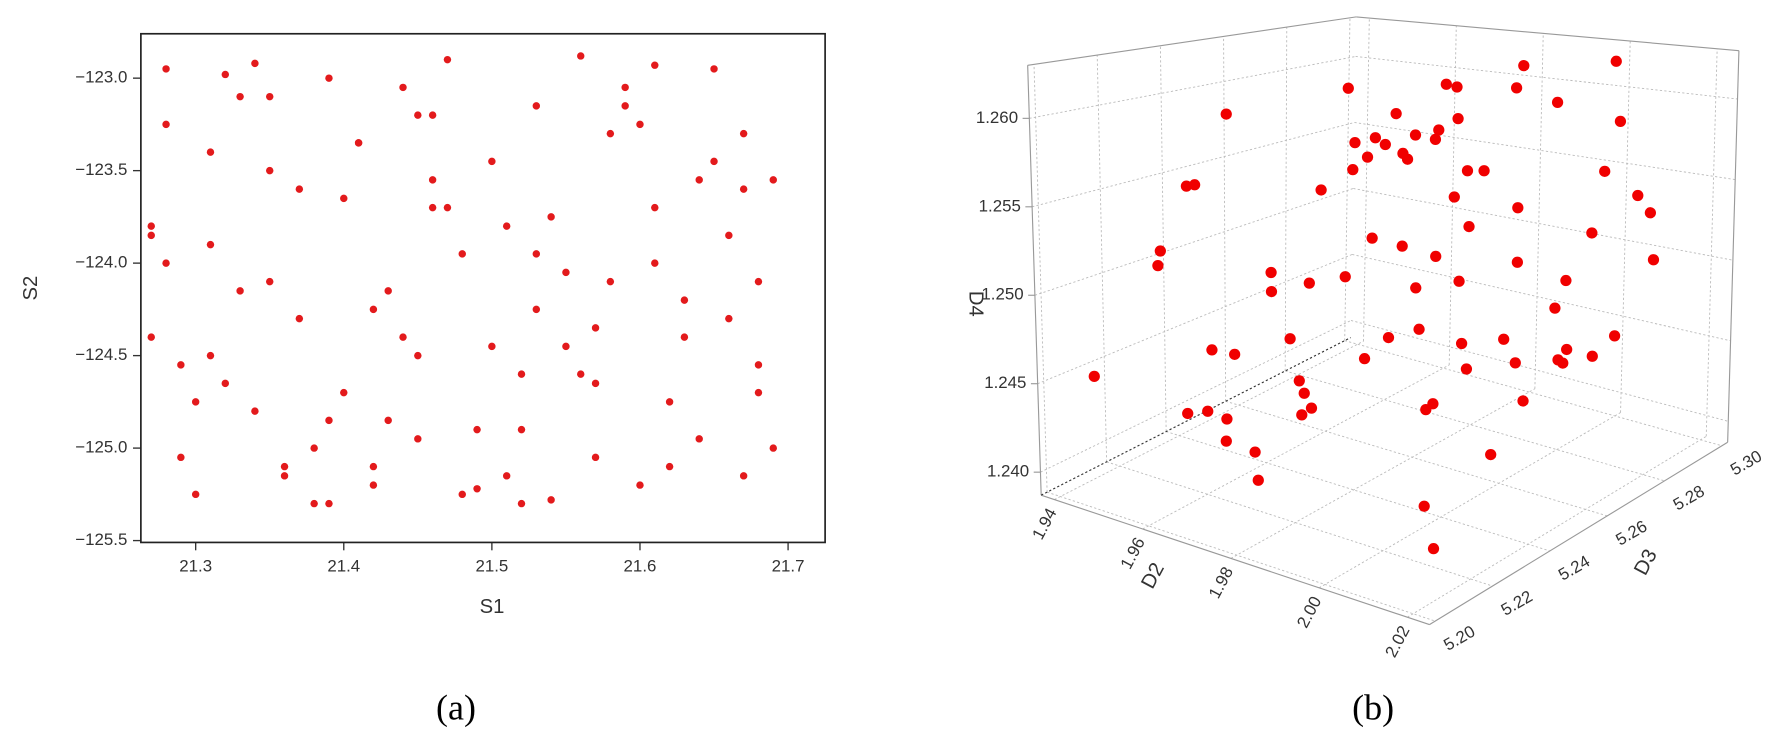 This screenshot has height=745, width=1765. I want to click on x-tick-label: 21.3, so click(195, 566).